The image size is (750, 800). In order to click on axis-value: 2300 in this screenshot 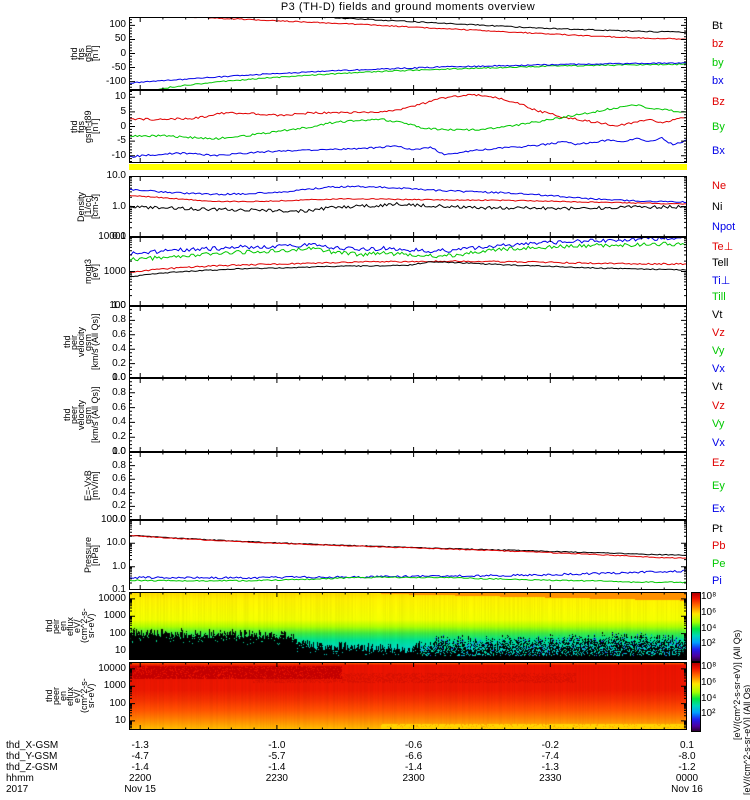, I will do `click(413, 778)`.